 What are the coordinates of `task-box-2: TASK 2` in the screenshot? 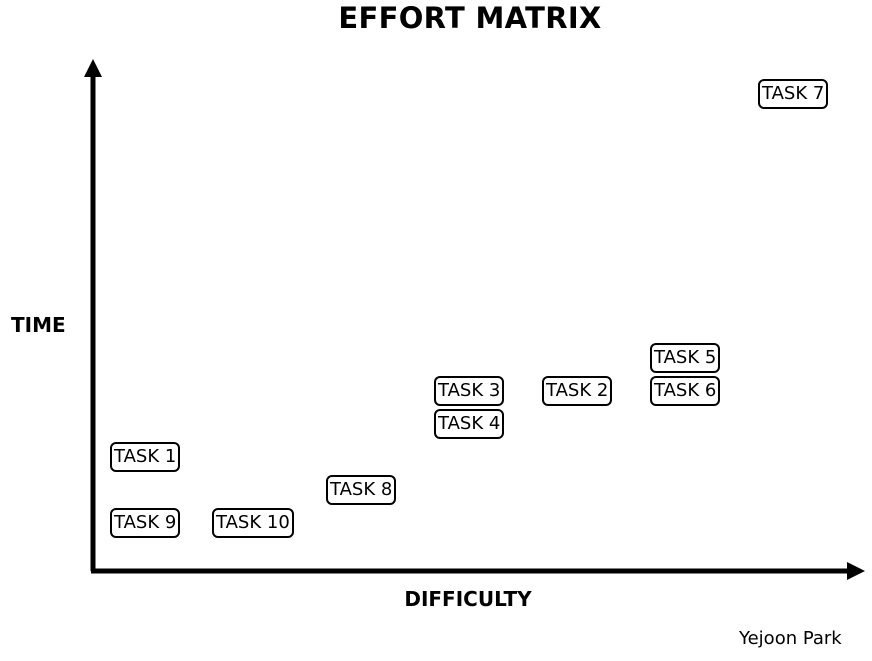 It's located at (577, 391).